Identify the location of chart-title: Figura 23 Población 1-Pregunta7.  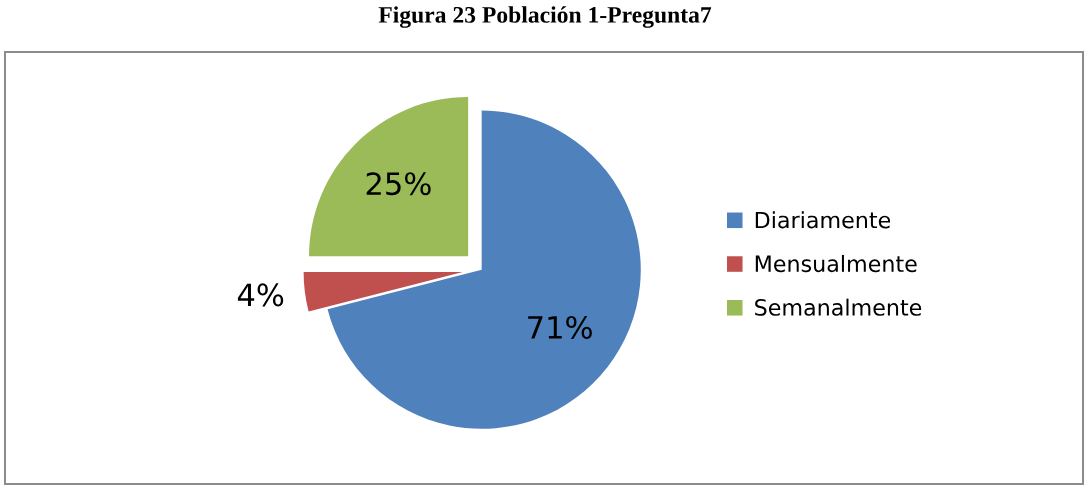
(545, 17).